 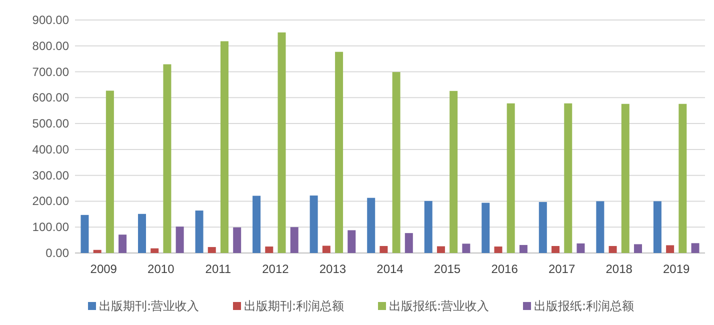 I want to click on x-tick-label: 2018, so click(x=619, y=269).